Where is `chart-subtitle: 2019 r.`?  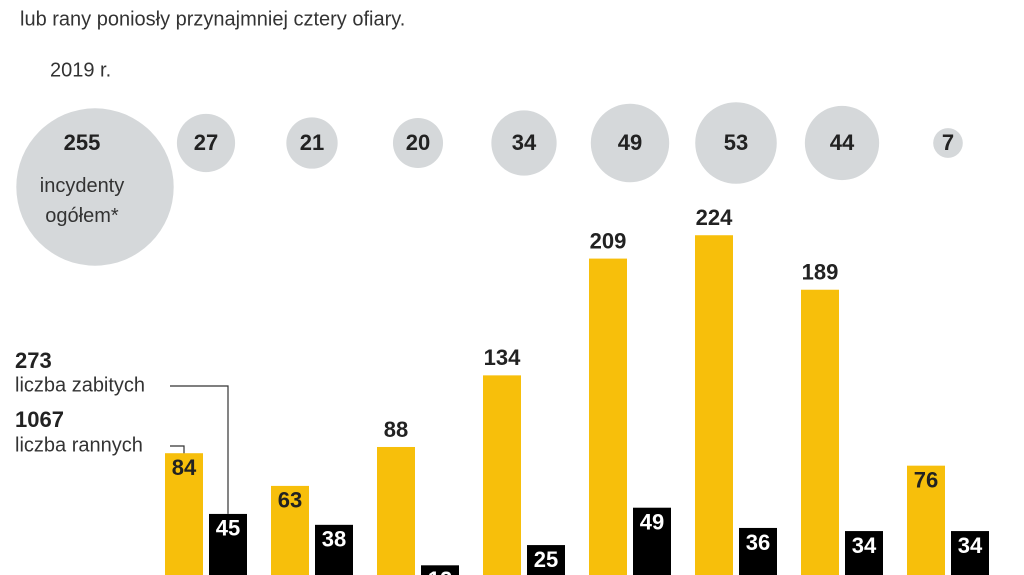
chart-subtitle: 2019 r. is located at coordinates (80, 70).